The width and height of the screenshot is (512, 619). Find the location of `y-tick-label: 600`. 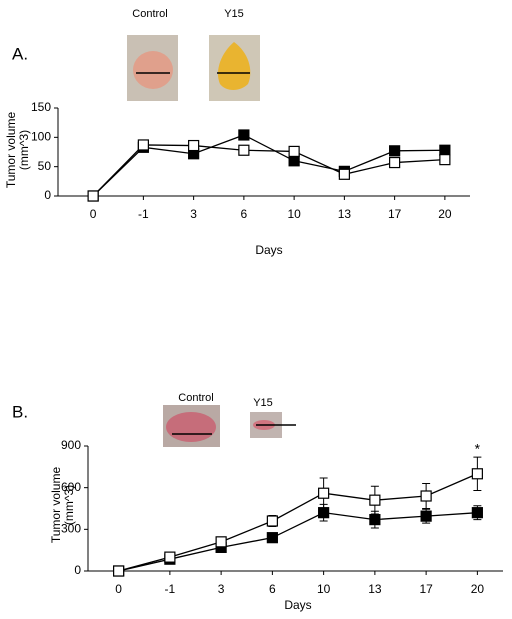

y-tick-label: 600 is located at coordinates (71, 487).